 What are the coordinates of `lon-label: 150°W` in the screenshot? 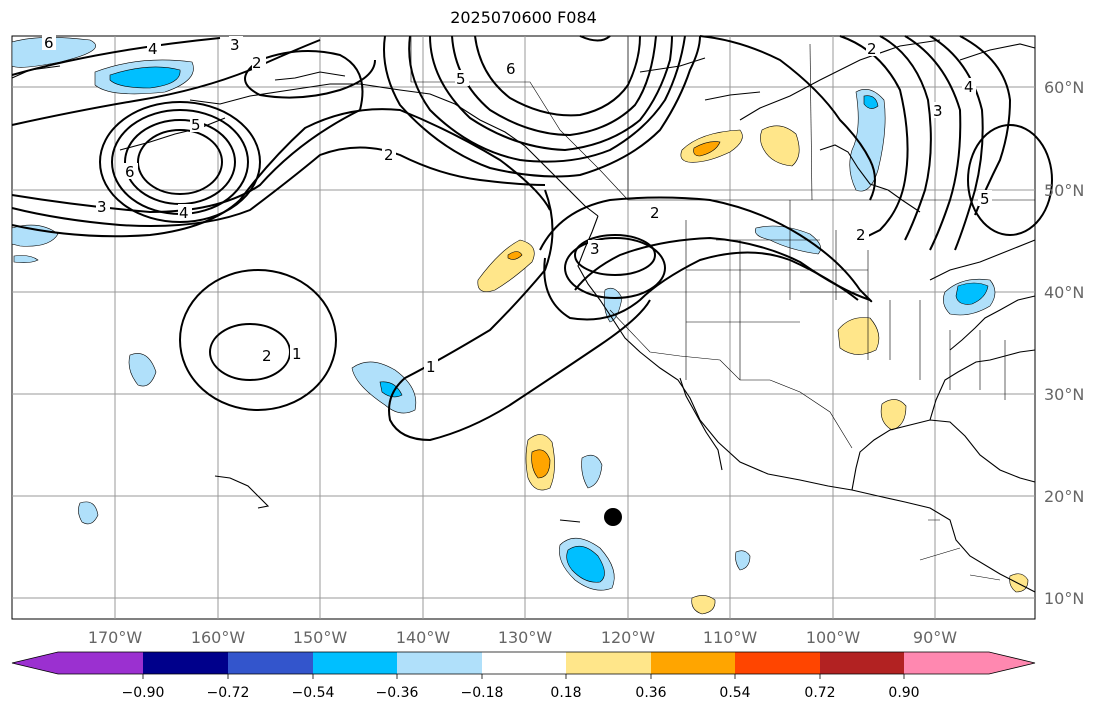 It's located at (320, 637).